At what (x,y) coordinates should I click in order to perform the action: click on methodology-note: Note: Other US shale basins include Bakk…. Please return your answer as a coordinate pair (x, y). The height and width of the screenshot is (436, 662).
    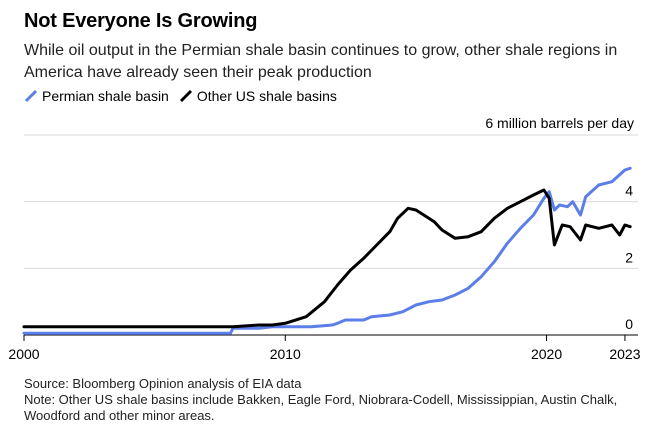
    Looking at the image, I should click on (321, 407).